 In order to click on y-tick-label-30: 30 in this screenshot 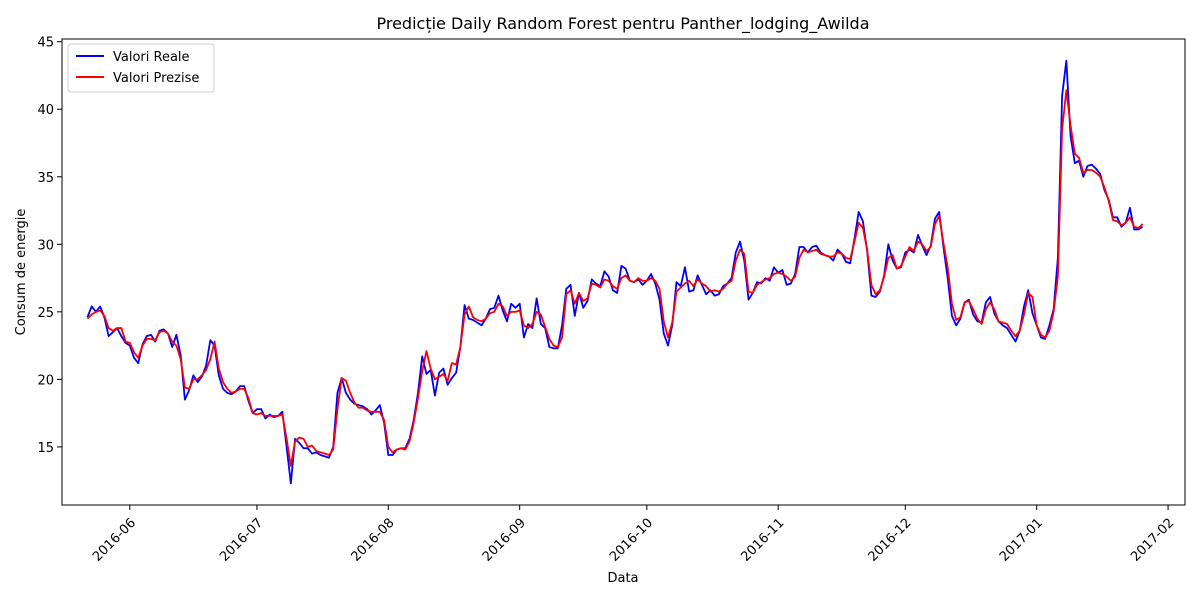, I will do `click(45, 245)`.